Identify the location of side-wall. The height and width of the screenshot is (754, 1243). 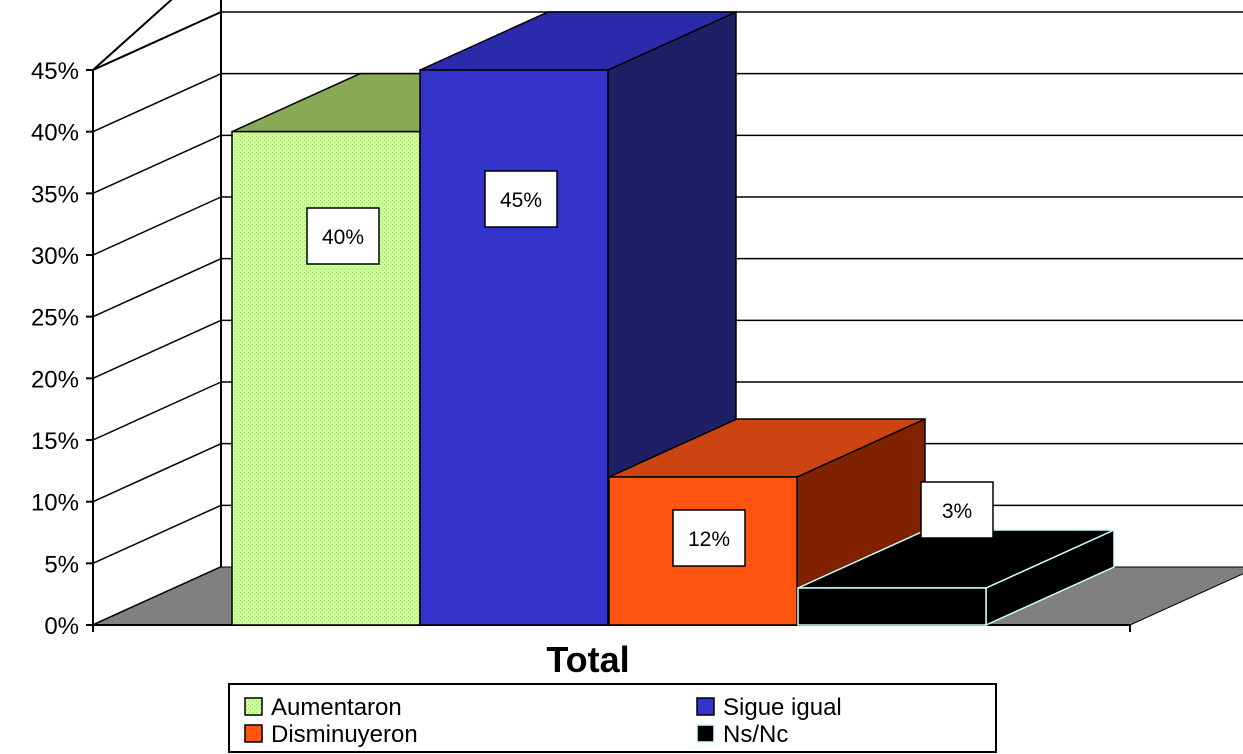
(157, 318).